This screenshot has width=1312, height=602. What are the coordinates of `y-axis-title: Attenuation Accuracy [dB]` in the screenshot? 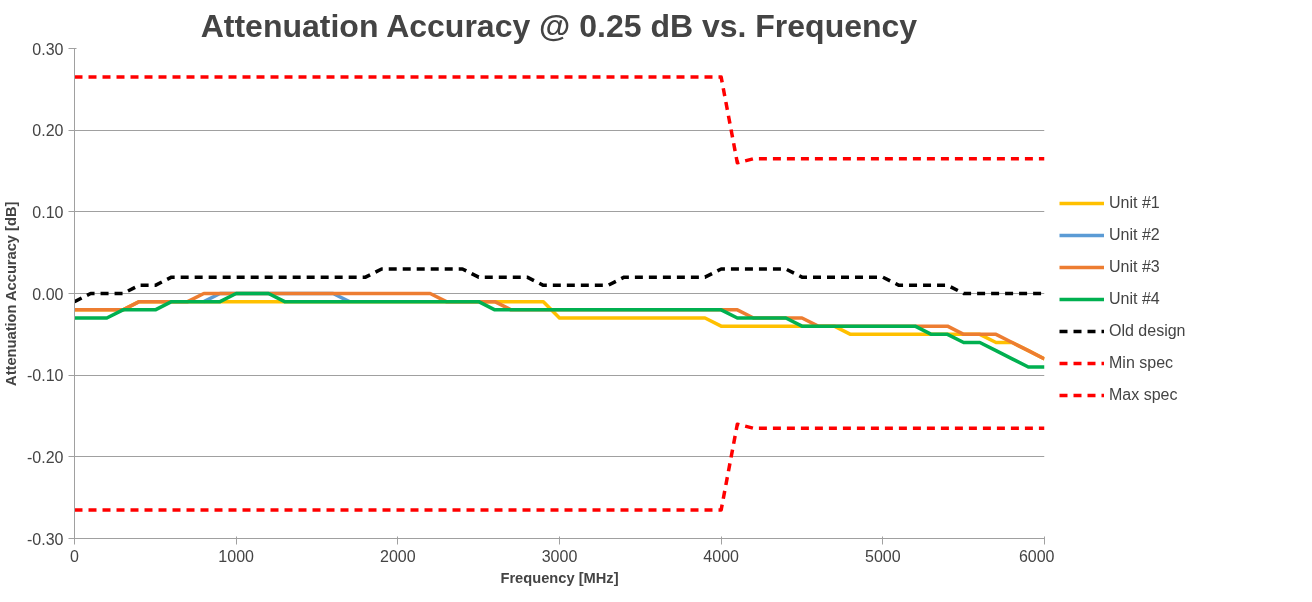 It's located at (11, 293).